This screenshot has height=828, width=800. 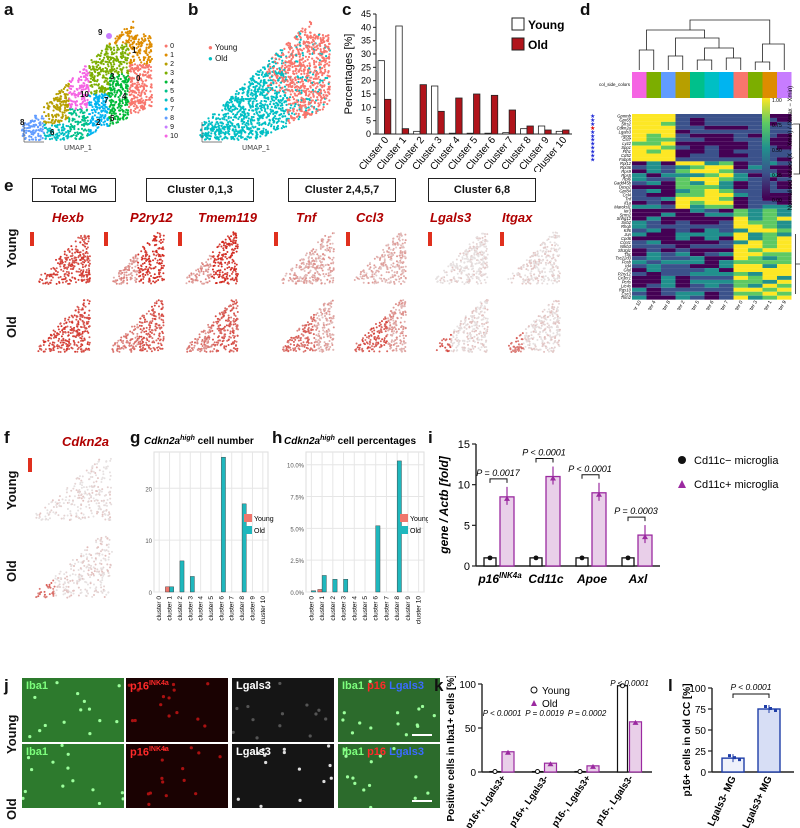 What do you see at coordinates (134, 258) in the screenshot?
I see `feature-young-p2ry12` at bounding box center [134, 258].